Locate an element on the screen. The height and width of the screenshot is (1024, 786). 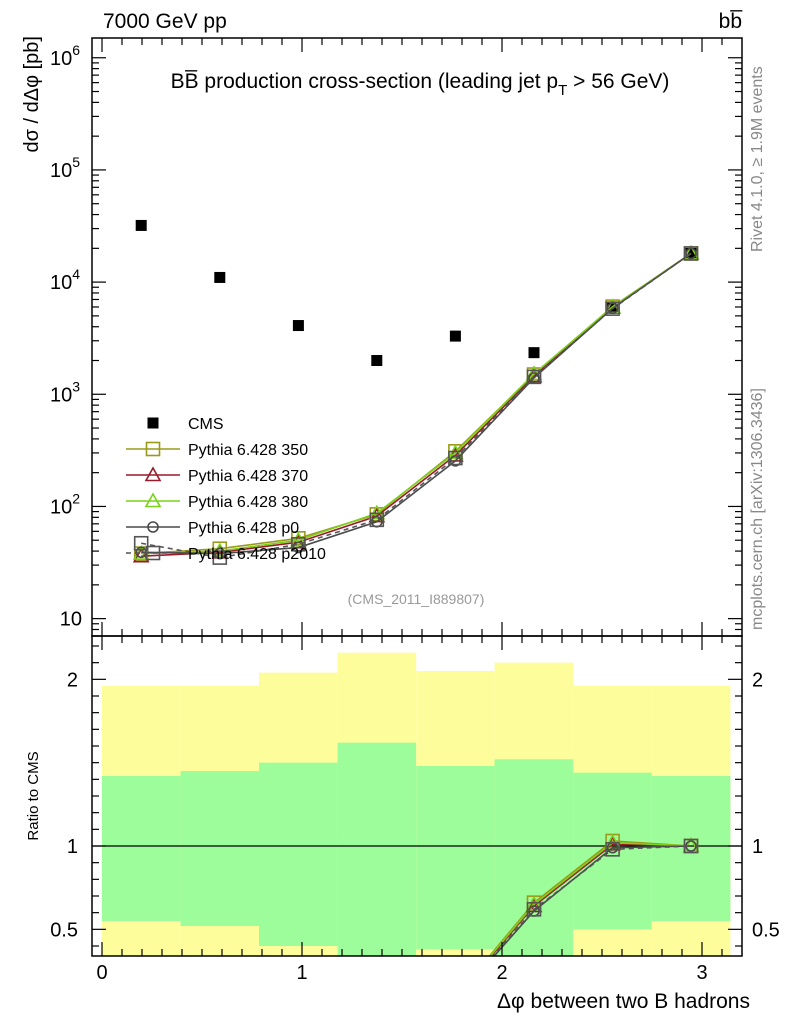
legend-item: Pythia 6.428 370 is located at coordinates (217, 475).